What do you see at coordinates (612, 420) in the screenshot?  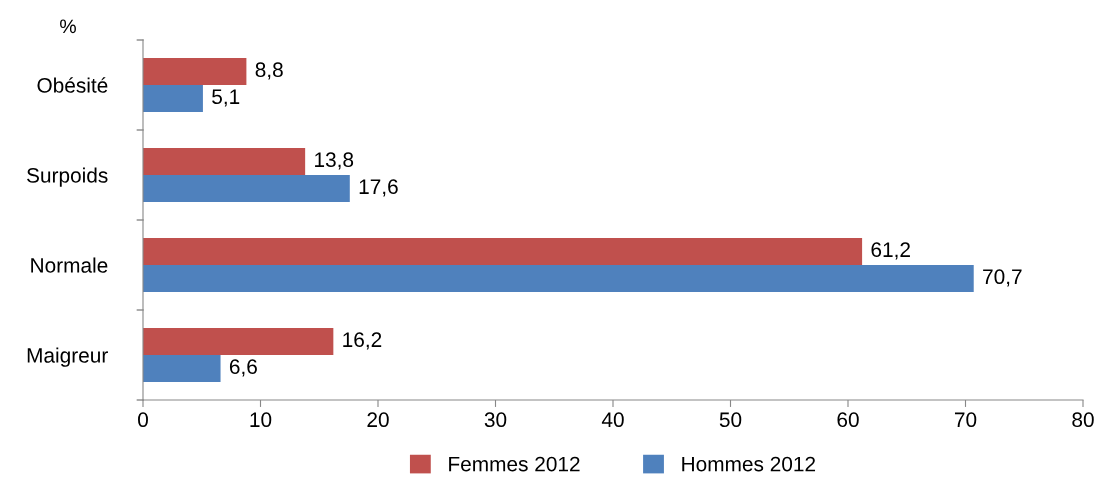 I see `x-tick-label: 40` at bounding box center [612, 420].